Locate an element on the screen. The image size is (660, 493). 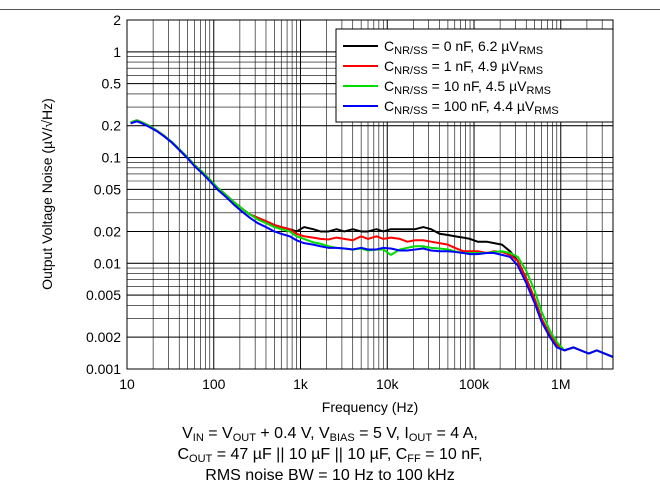
y-tick-label: 0.05 is located at coordinates (107, 189).